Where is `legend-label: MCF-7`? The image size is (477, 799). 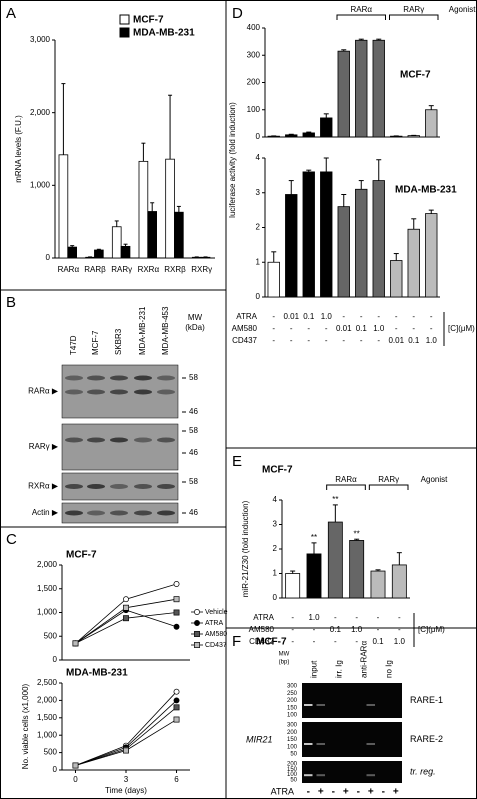
legend-label: MCF-7 is located at coordinates (148, 20).